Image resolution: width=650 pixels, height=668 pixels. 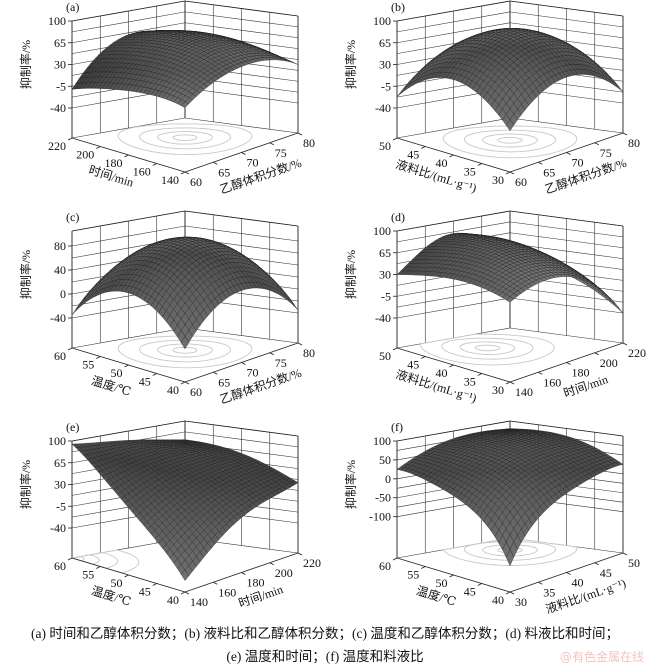 What do you see at coordinates (85, 155) in the screenshot?
I see `x-tick-label: 200` at bounding box center [85, 155].